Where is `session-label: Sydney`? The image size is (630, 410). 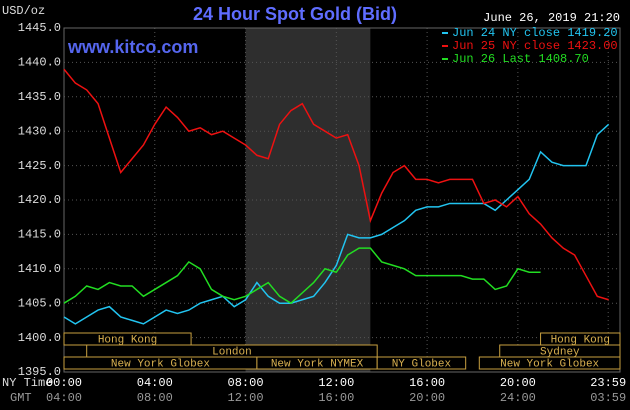
session-label: Sydney is located at coordinates (560, 352).